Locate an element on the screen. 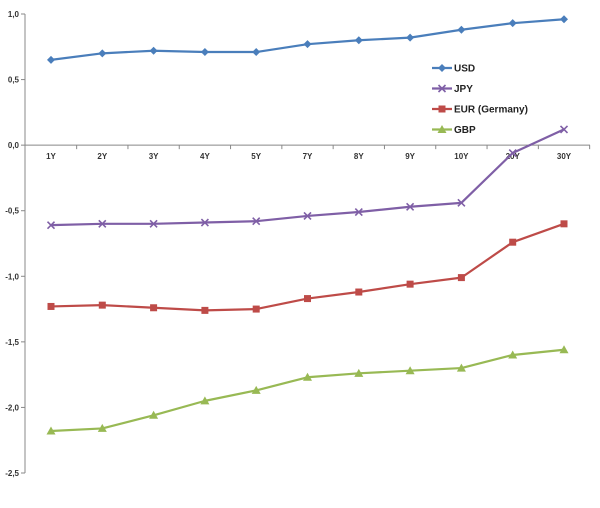 This screenshot has width=600, height=508. legend-label: JPY is located at coordinates (463, 89).